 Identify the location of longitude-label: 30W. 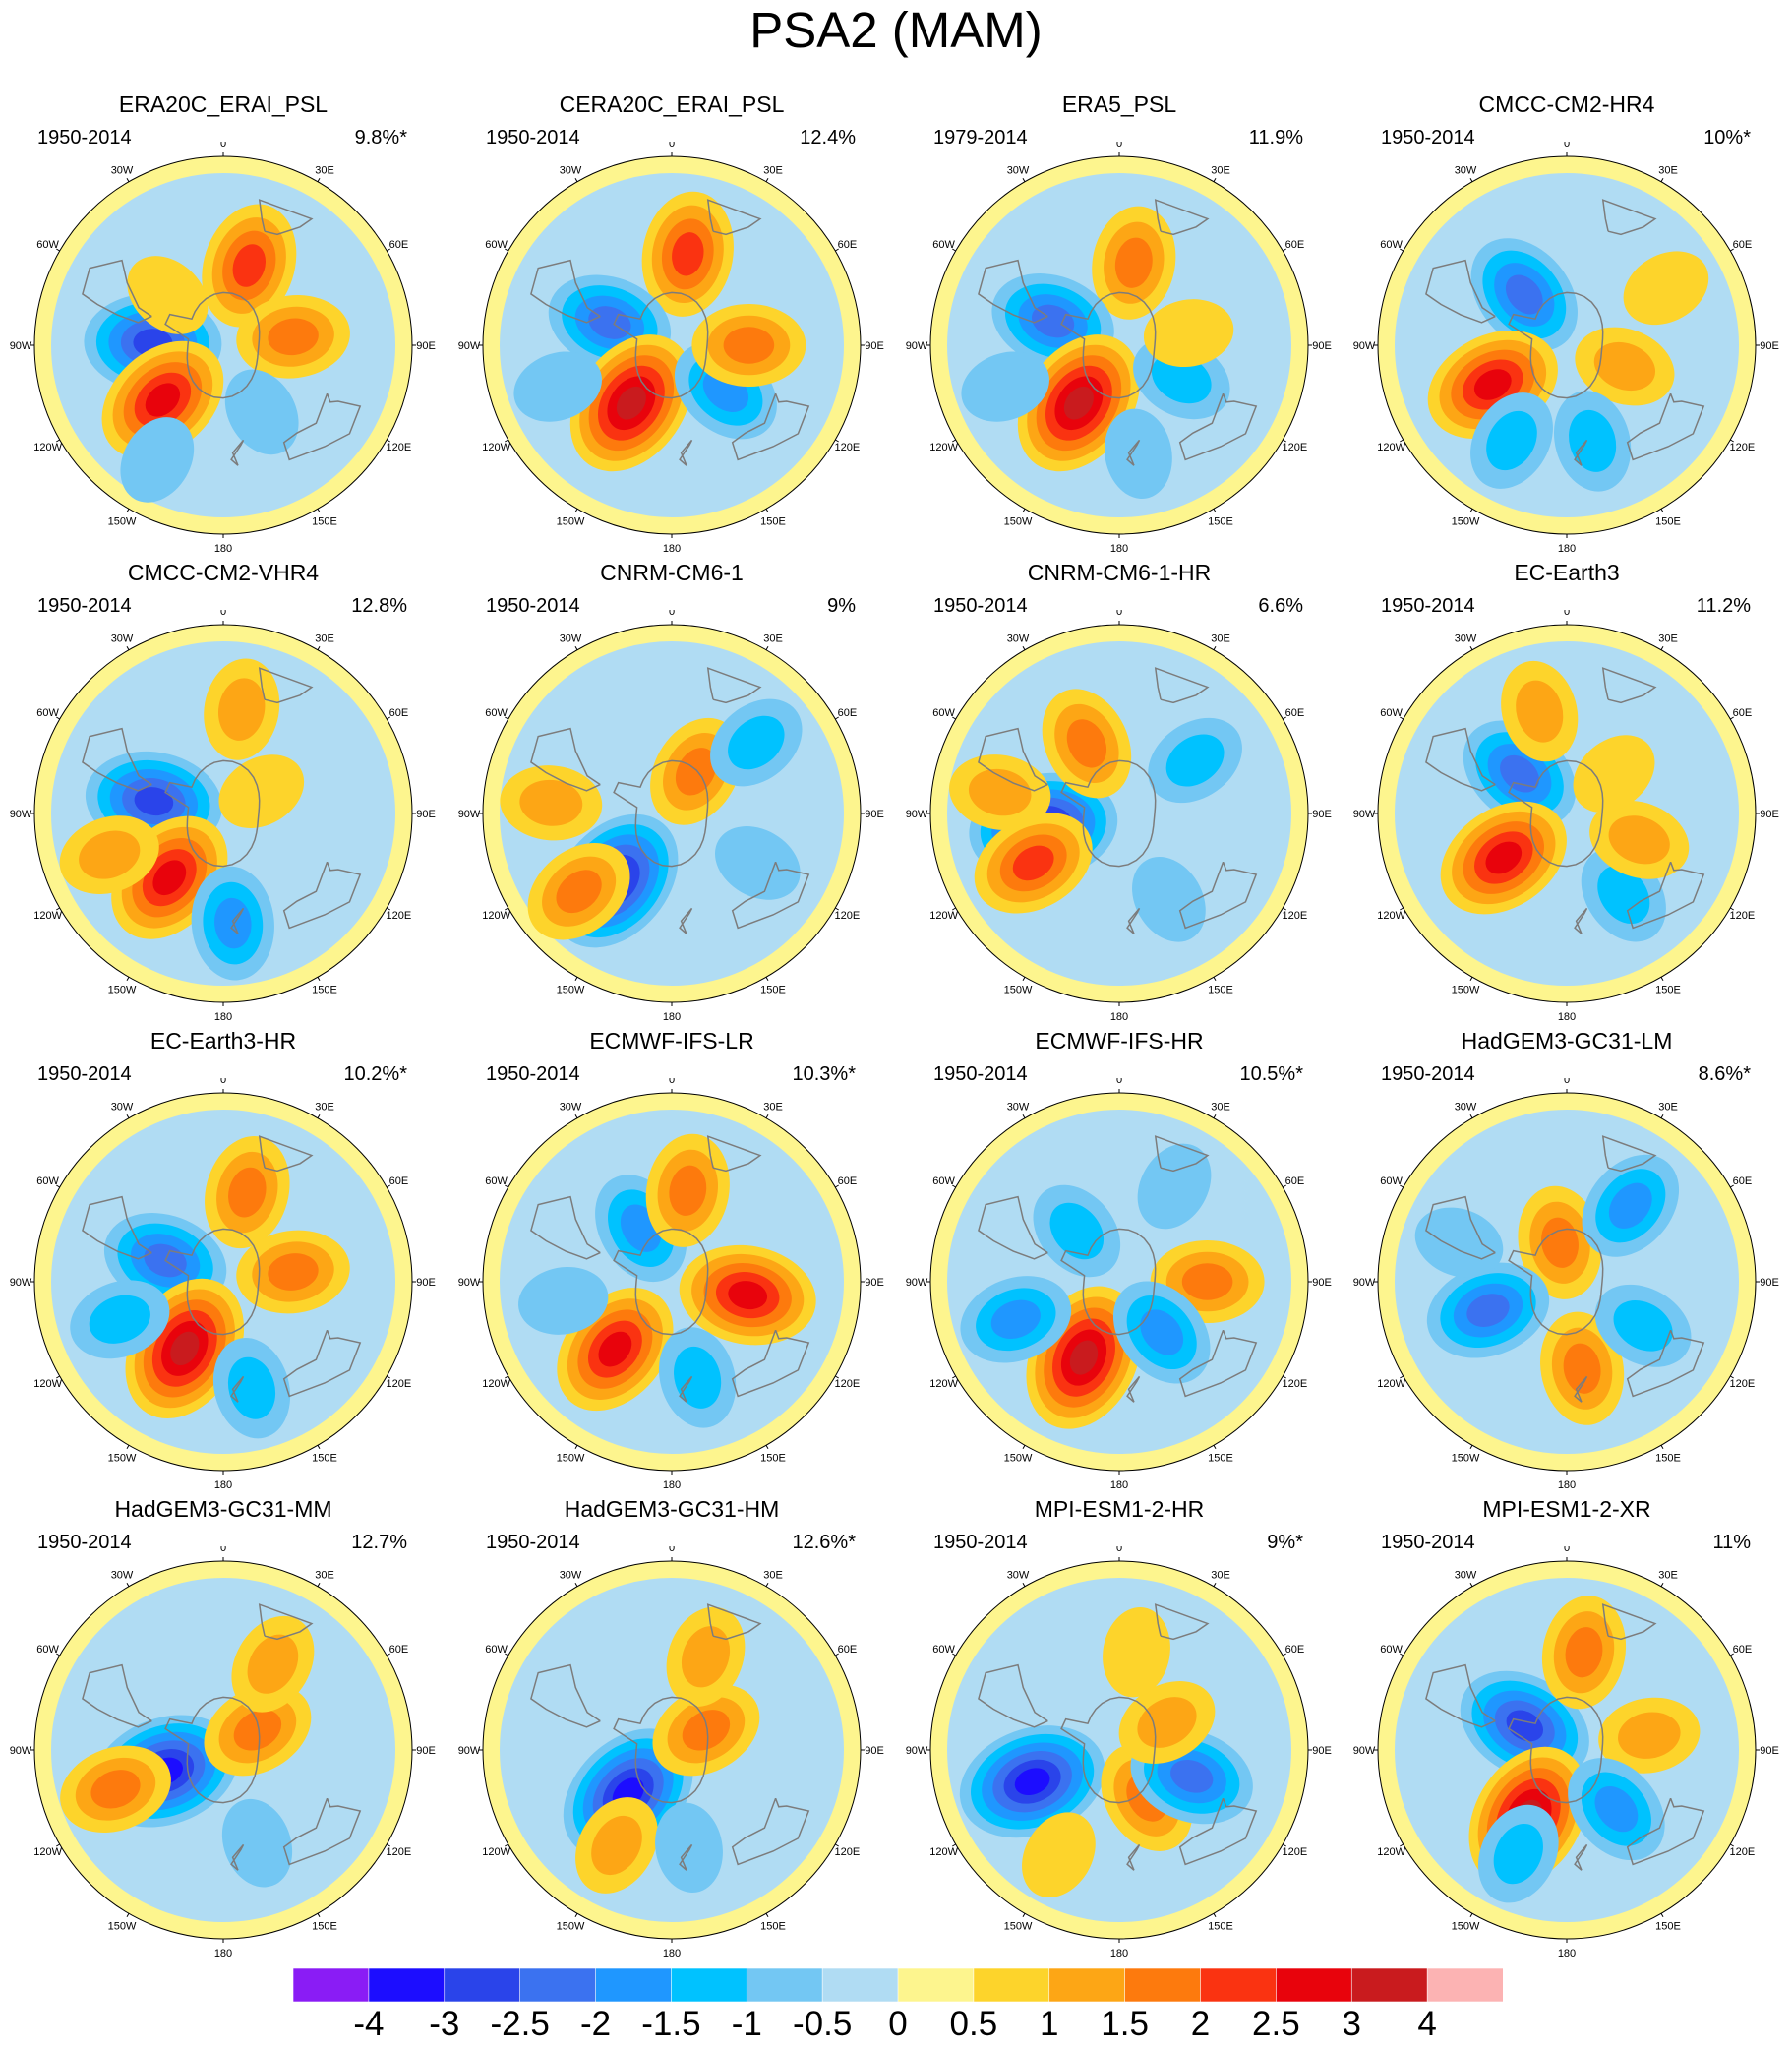
(571, 639).